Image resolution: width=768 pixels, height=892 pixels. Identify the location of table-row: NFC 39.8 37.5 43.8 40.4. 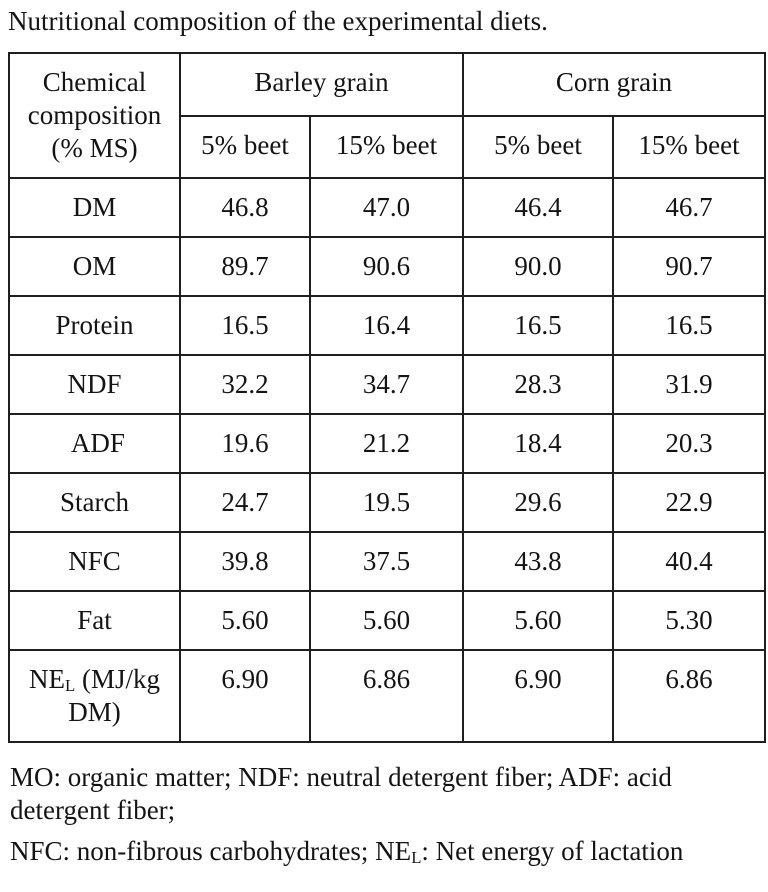
(387, 561).